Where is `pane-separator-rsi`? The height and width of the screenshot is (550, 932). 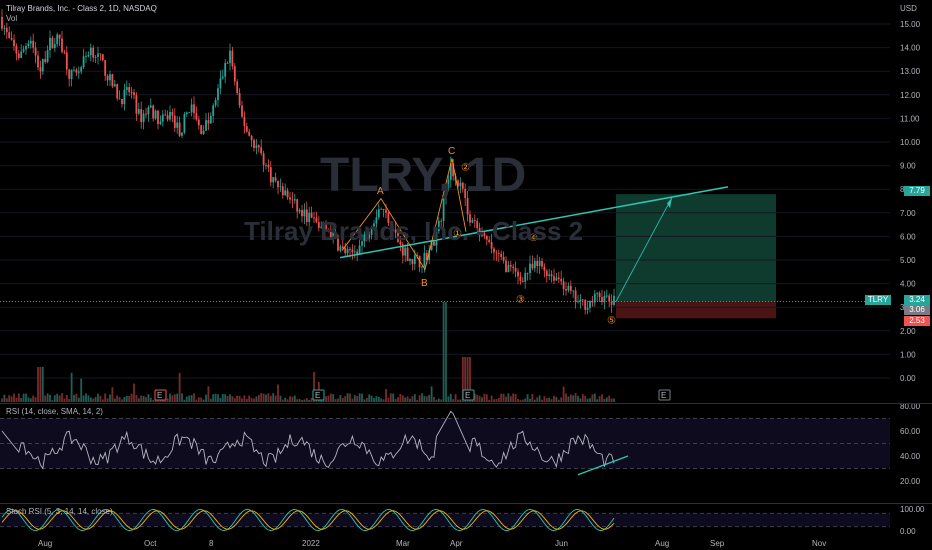 pane-separator-rsi is located at coordinates (466, 403).